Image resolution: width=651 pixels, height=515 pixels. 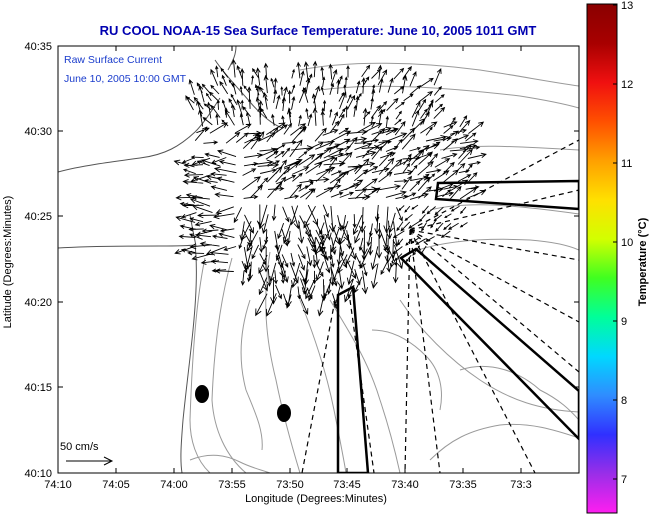 What do you see at coordinates (520, 485) in the screenshot?
I see `x-tick-label: 73:3` at bounding box center [520, 485].